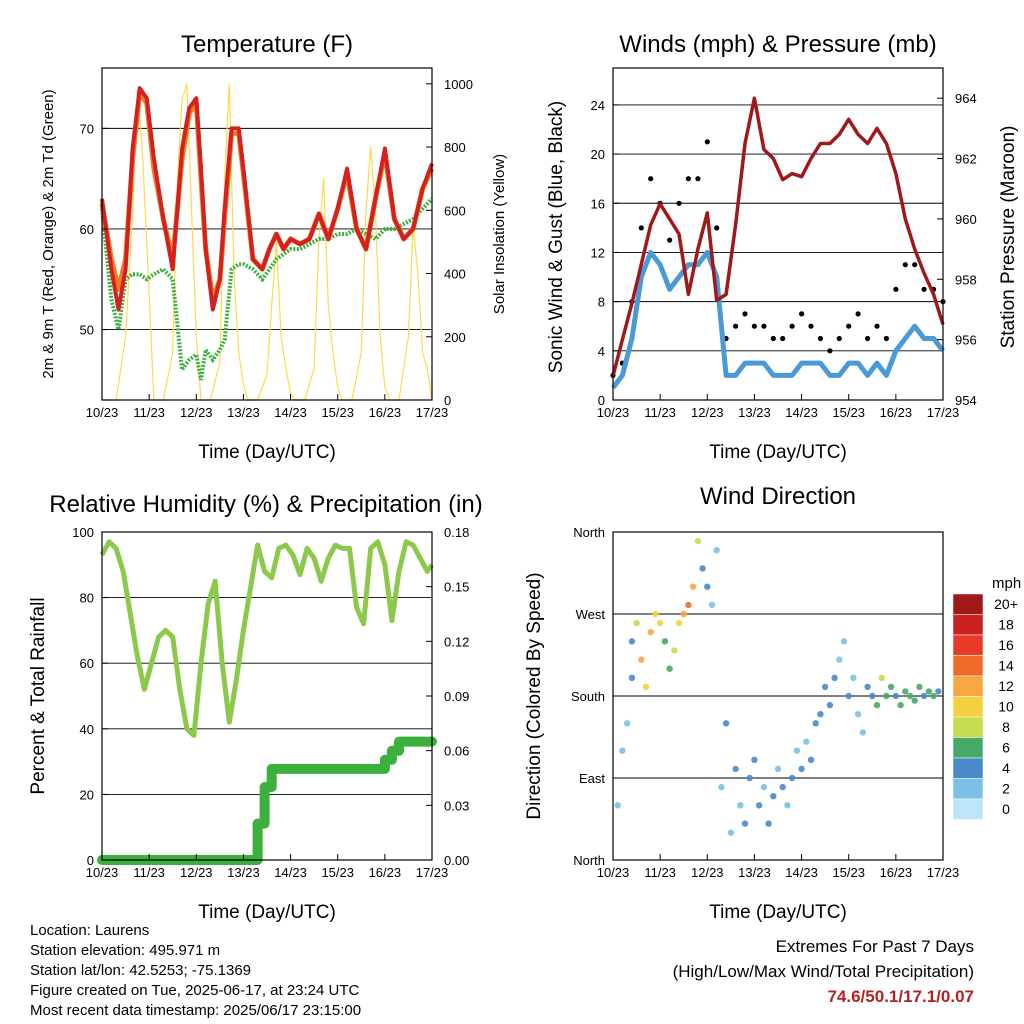 Image resolution: width=1024 pixels, height=1024 pixels. I want to click on pressure-line, so click(778, 236).